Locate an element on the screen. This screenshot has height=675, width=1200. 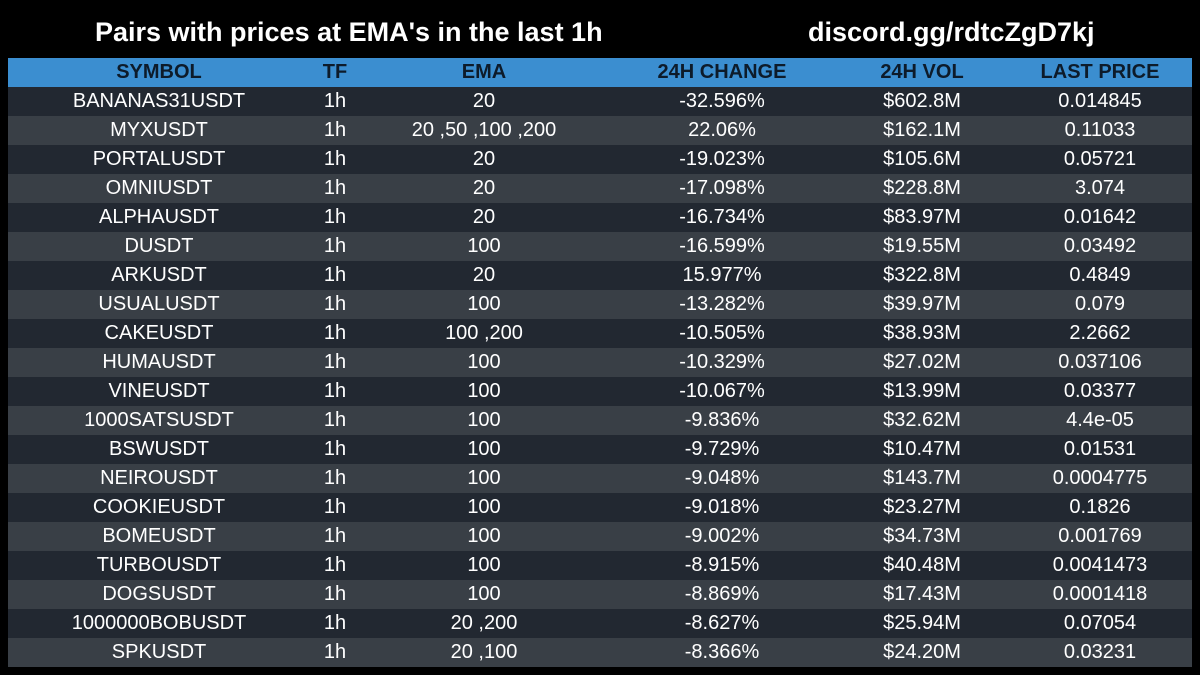
cell-last-price: 0.11033 is located at coordinates (1100, 130).